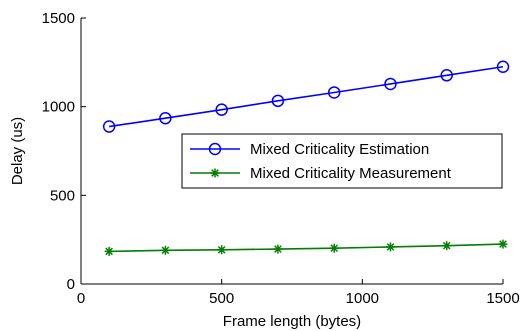 Image resolution: width=525 pixels, height=331 pixels. What do you see at coordinates (81, 298) in the screenshot?
I see `x-tick-label: 0` at bounding box center [81, 298].